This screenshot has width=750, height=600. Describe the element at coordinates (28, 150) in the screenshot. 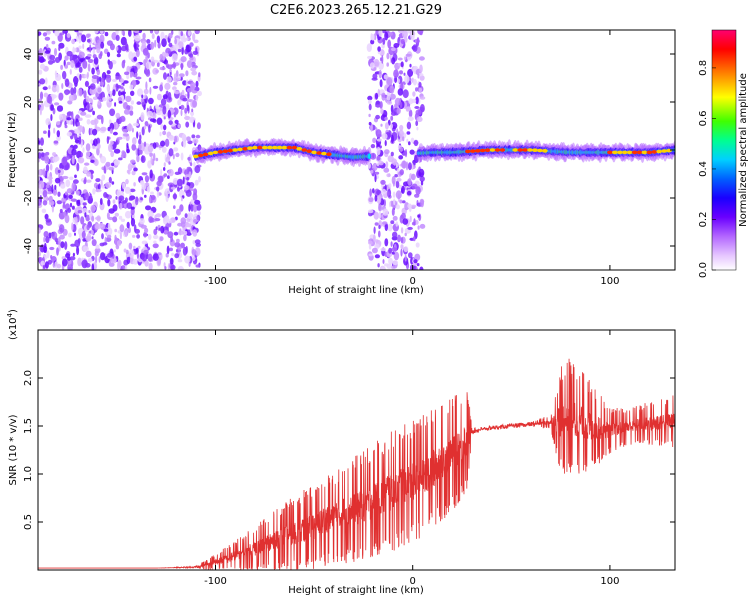

I see `y-tick-label: 0` at that location.